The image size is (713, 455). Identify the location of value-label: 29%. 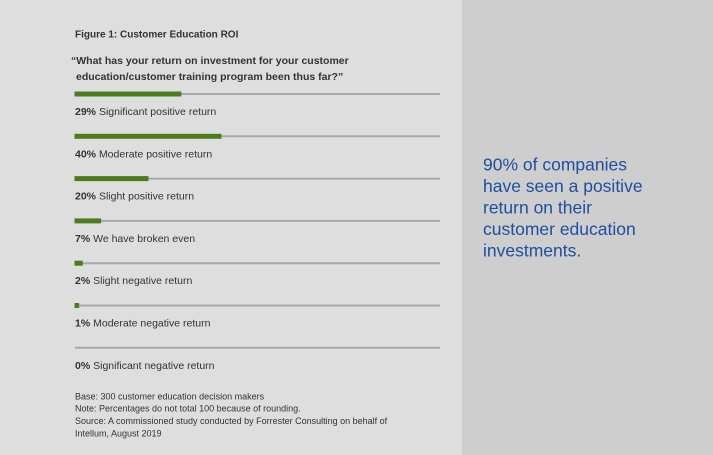
(86, 112).